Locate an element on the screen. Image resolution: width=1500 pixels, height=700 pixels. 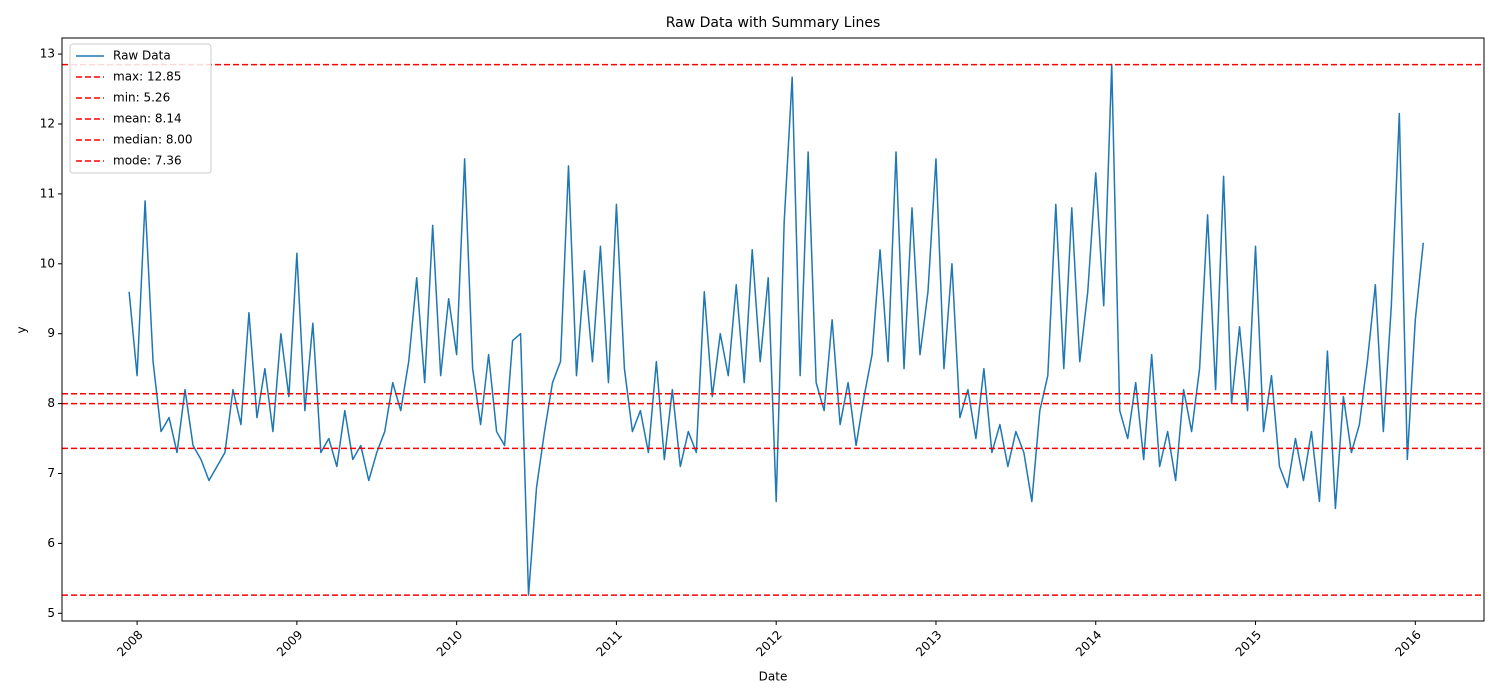
legend-label: median: 8.00 is located at coordinates (153, 140).